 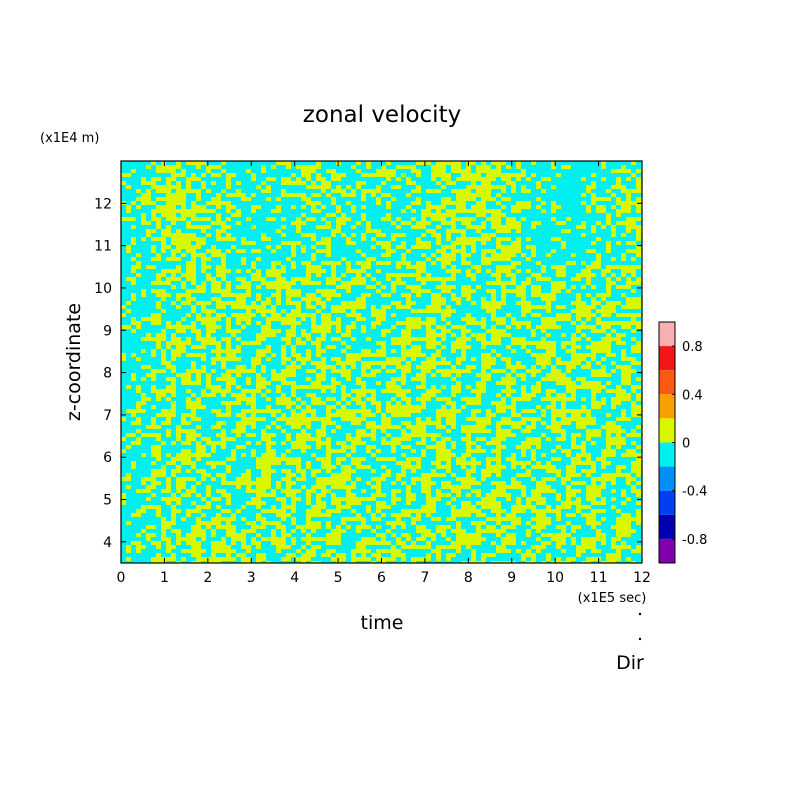 What do you see at coordinates (694, 540) in the screenshot?
I see `colorbar-tick-label: -0.8` at bounding box center [694, 540].